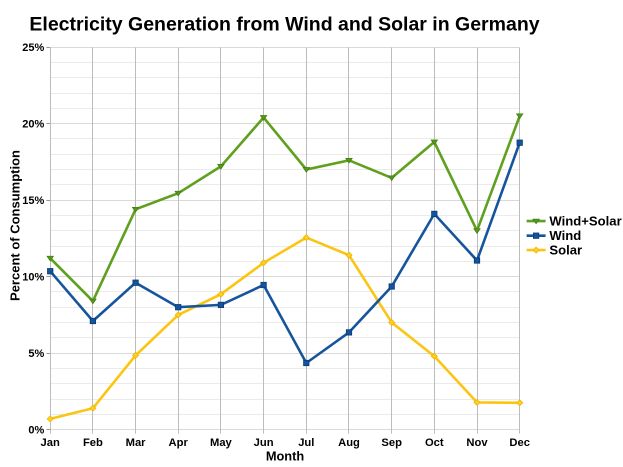 The image size is (623, 467). What do you see at coordinates (477, 443) in the screenshot?
I see `svg-text: Nov` at bounding box center [477, 443].